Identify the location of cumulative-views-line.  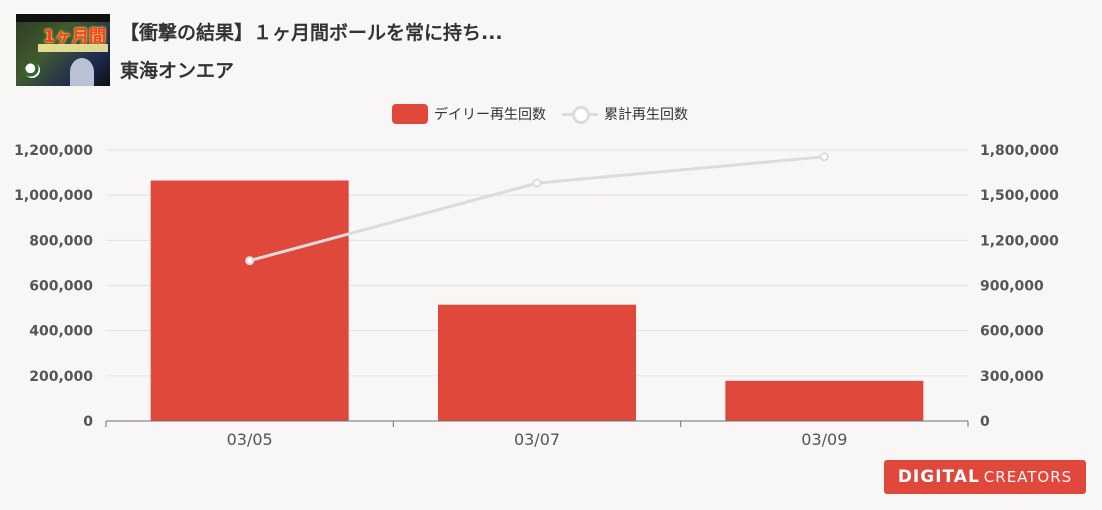
(537, 209).